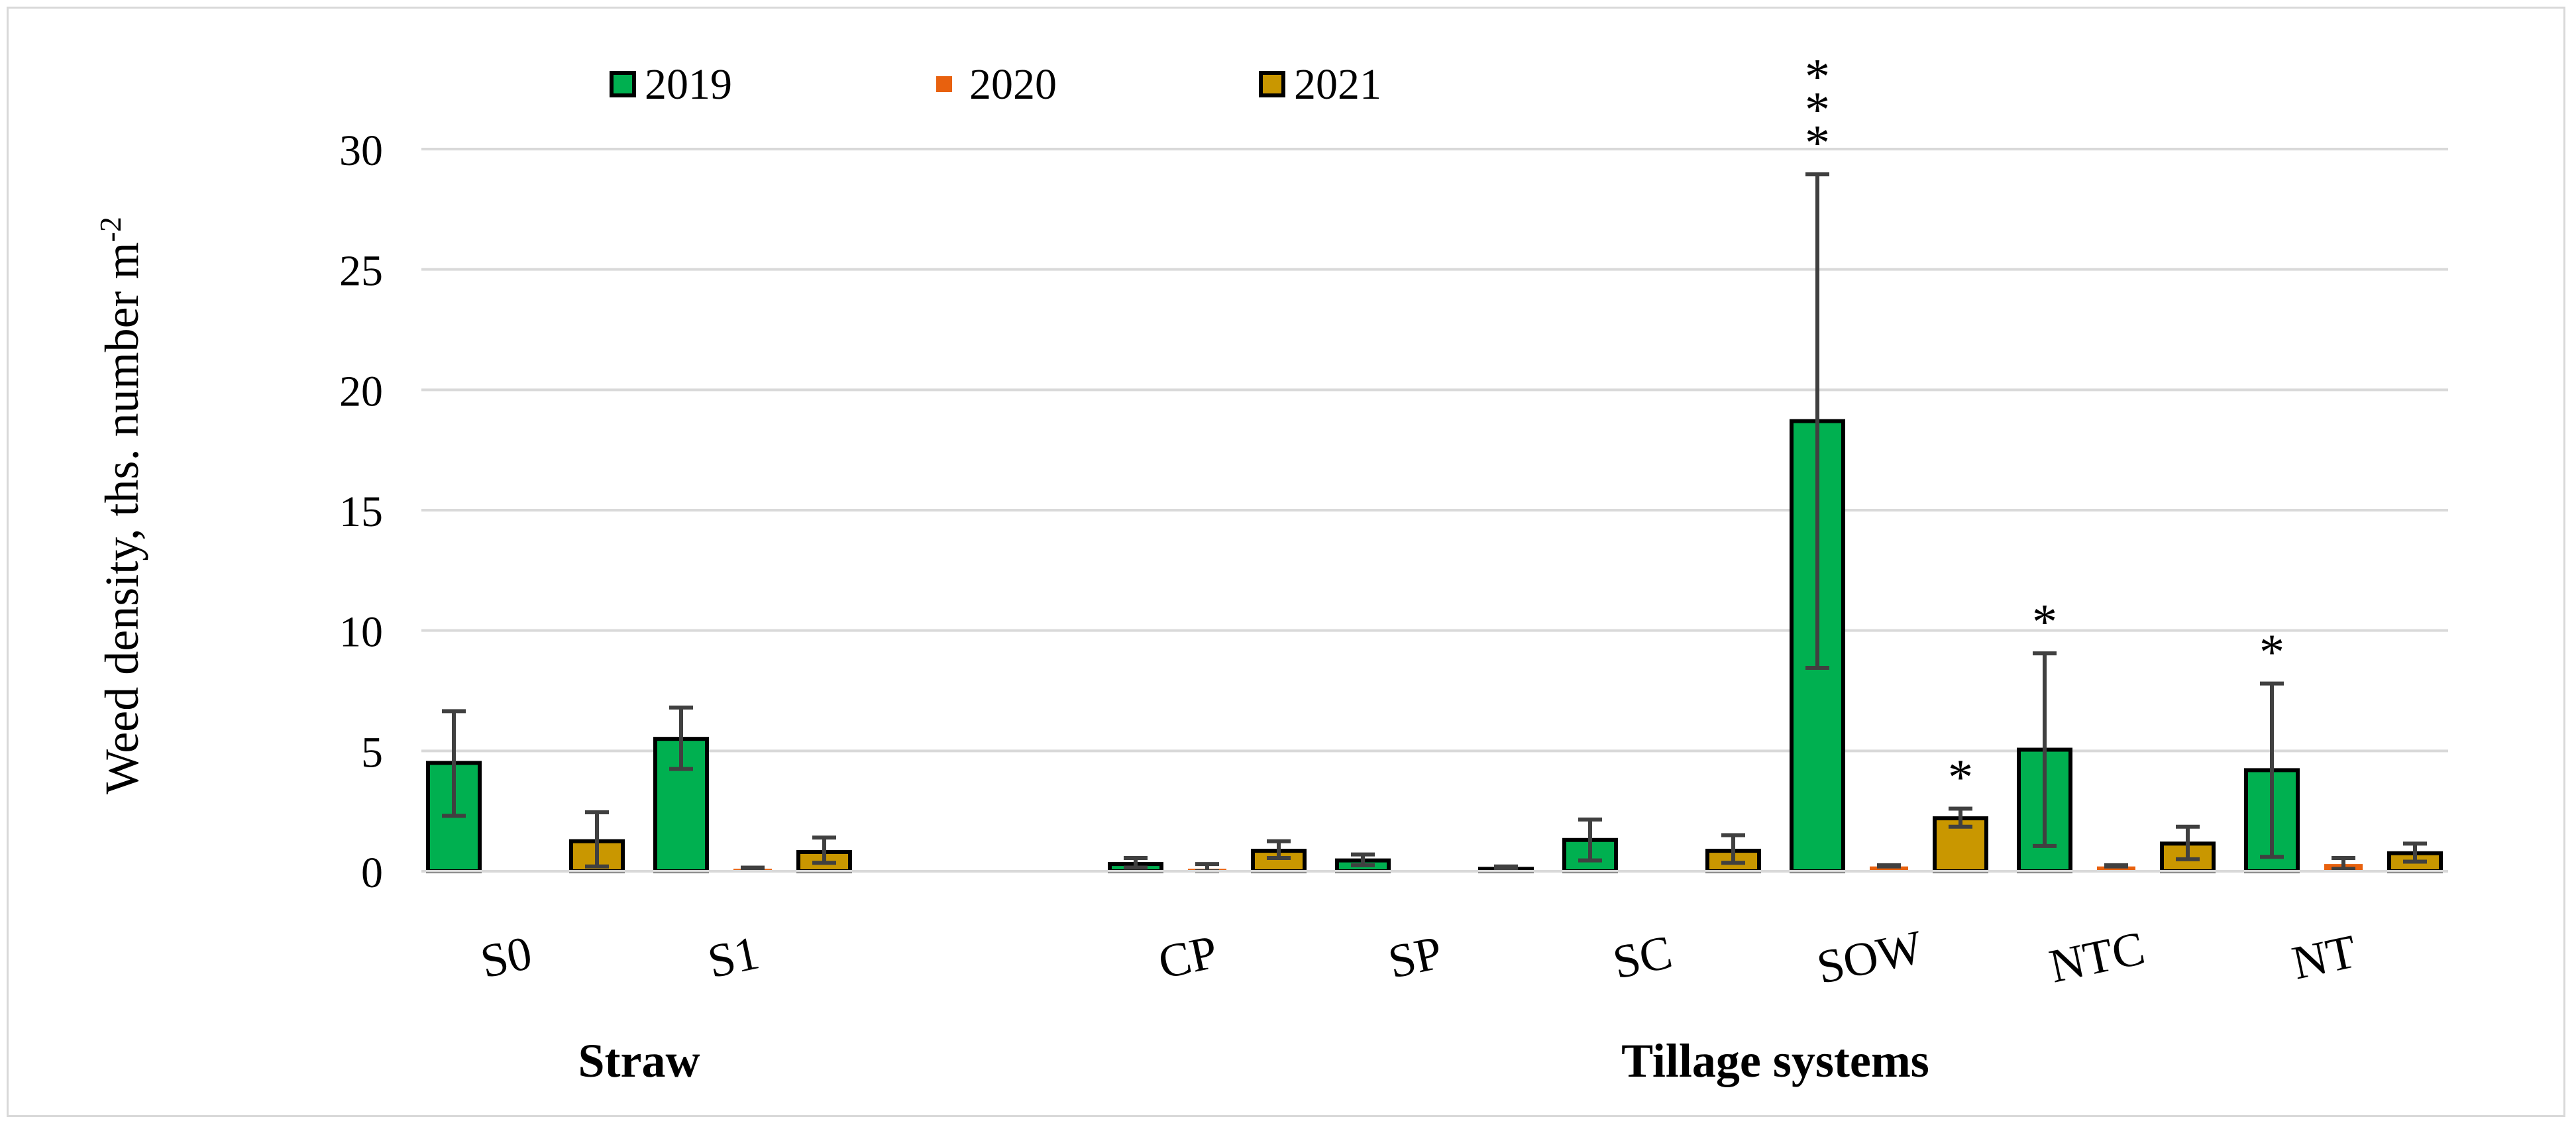 The height and width of the screenshot is (1129, 2576). I want to click on error-bar-2021-SC, so click(1733, 849).